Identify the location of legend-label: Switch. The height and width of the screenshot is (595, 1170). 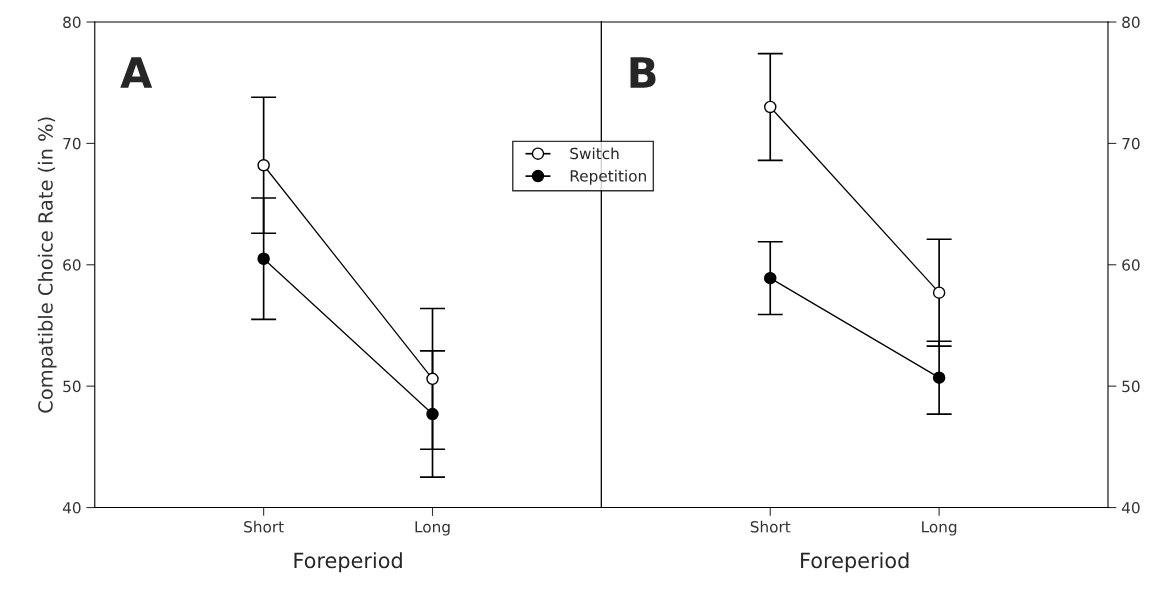
(594, 153).